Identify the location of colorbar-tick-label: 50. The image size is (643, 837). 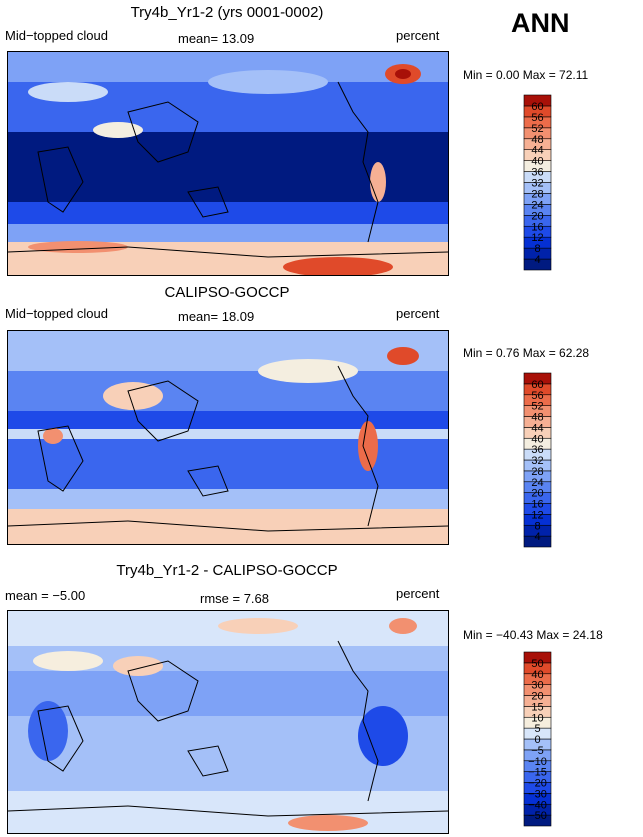
(537, 664).